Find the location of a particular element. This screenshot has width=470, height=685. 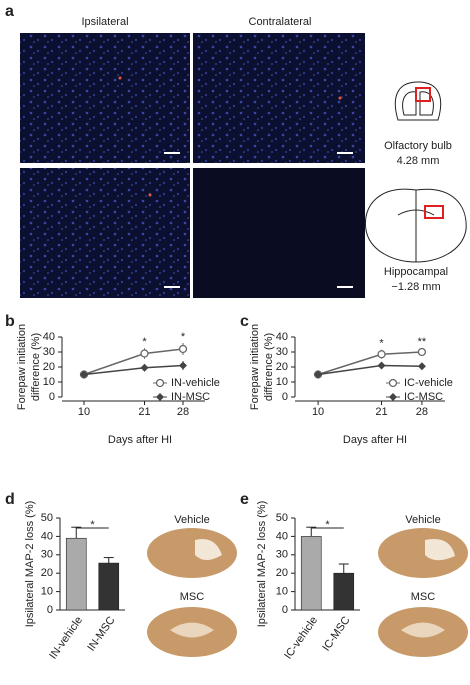

x-tick-label: IN-vehicle is located at coordinates (66, 638).